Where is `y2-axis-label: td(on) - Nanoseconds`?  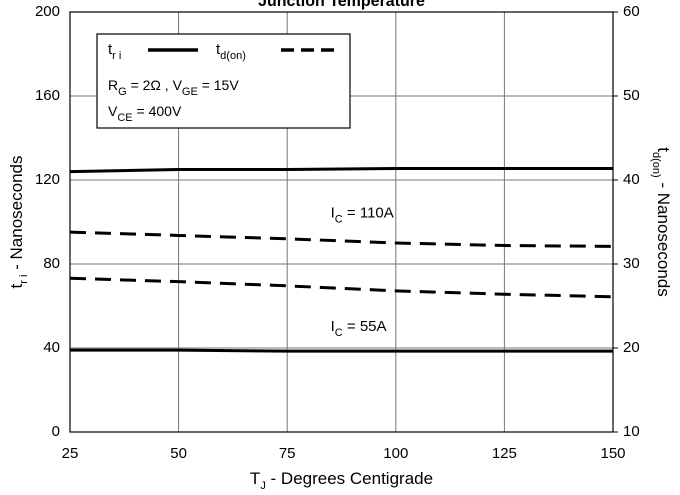 y2-axis-label: td(on) - Nanoseconds is located at coordinates (661, 222).